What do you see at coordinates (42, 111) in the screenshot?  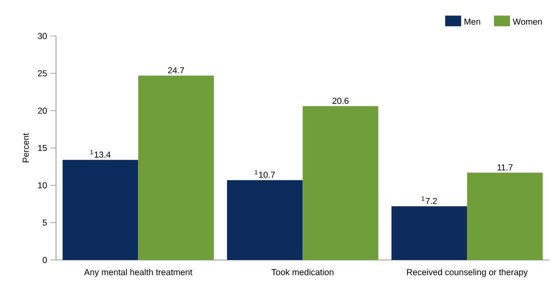 I see `y-tick-label: 20` at bounding box center [42, 111].